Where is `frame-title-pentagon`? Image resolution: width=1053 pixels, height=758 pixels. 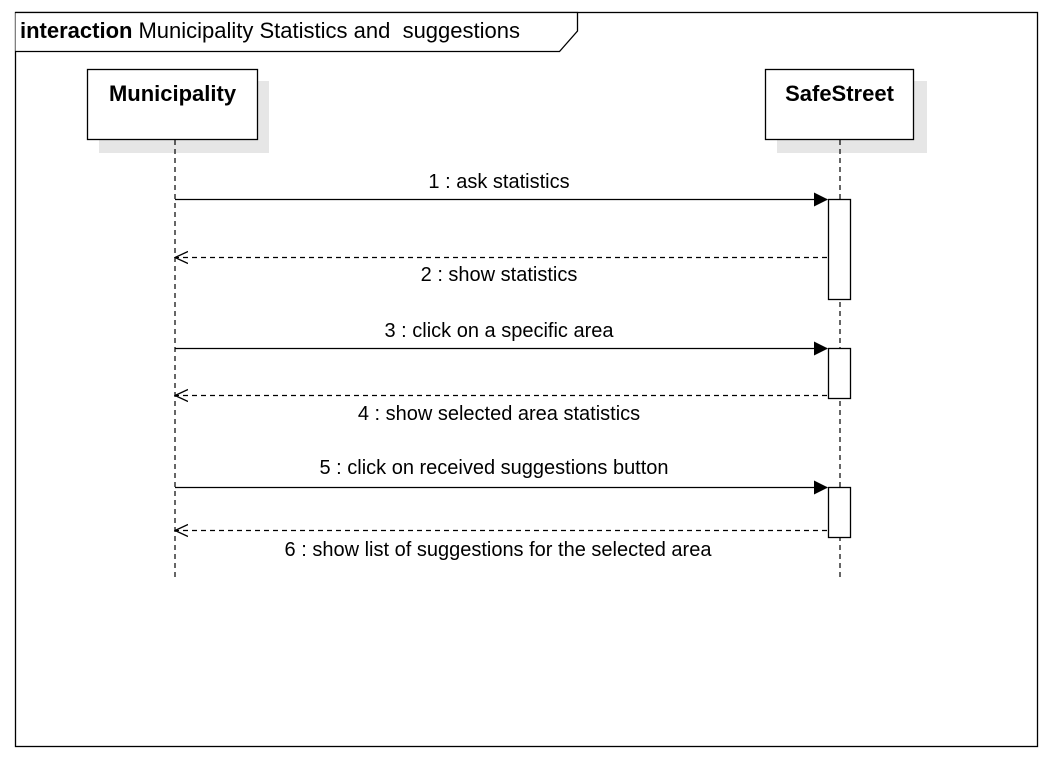
frame-title-pentagon is located at coordinates (297, 32).